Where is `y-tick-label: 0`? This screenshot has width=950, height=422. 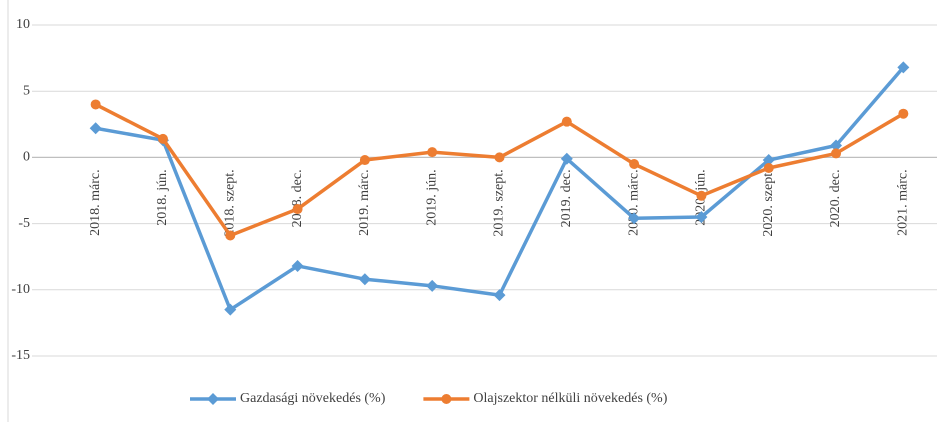 y-tick-label: 0 is located at coordinates (26, 157).